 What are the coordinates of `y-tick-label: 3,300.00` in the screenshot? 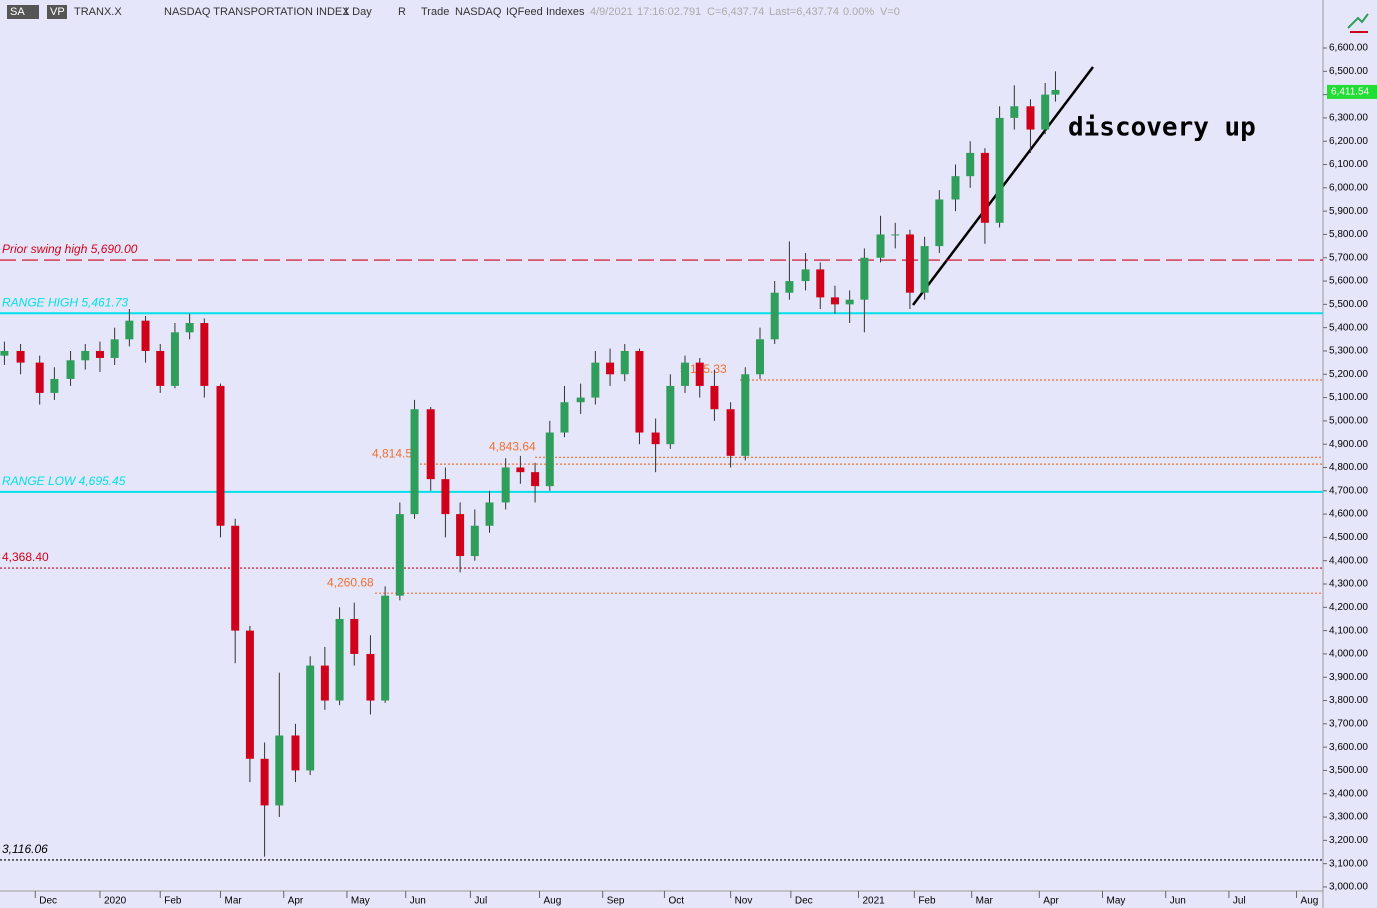 It's located at (1348, 817).